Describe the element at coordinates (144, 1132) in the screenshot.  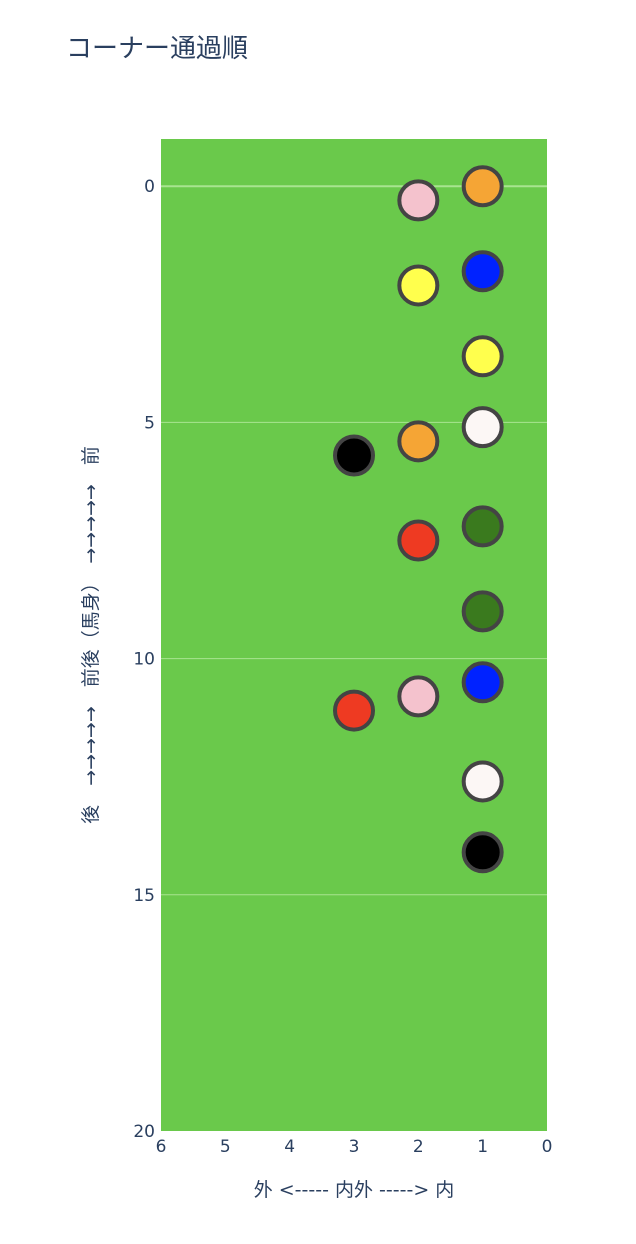
I see `y-tick-label: 20` at that location.